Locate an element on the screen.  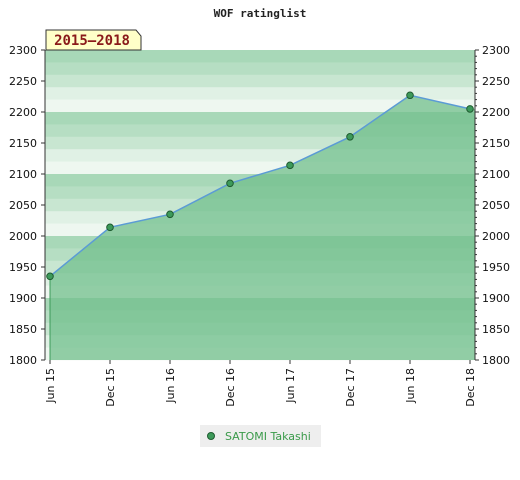
x-tick-label: Jun 16 is located at coordinates (170, 386).